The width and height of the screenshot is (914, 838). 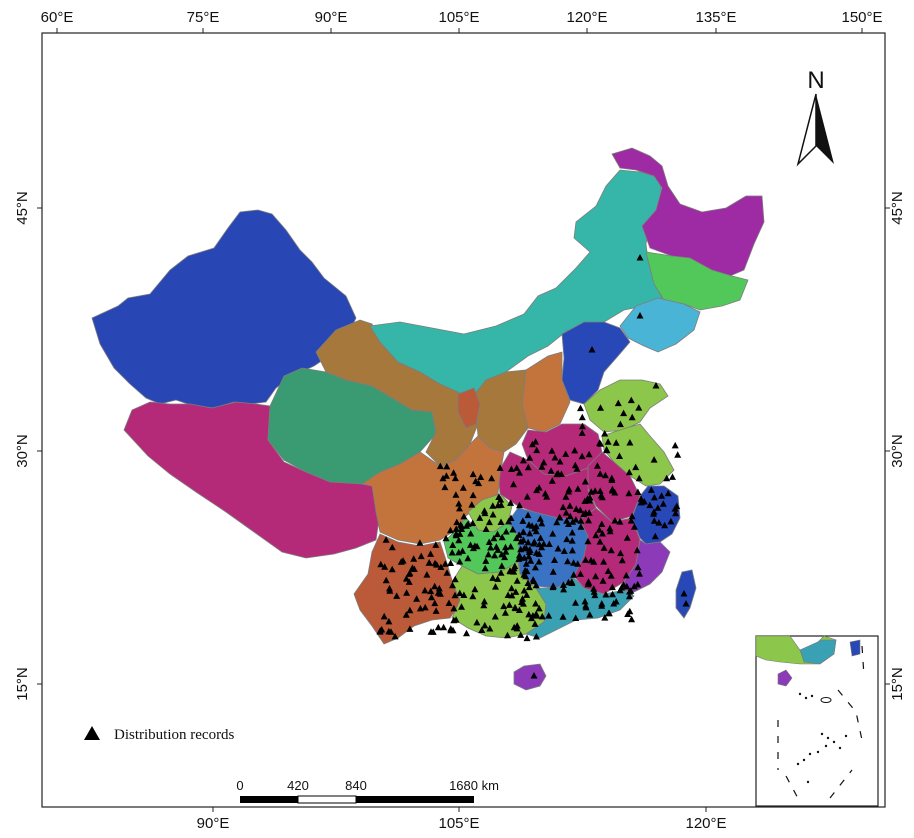 What do you see at coordinates (22, 451) in the screenshot?
I see `left-tick-label: 30°N` at bounding box center [22, 451].